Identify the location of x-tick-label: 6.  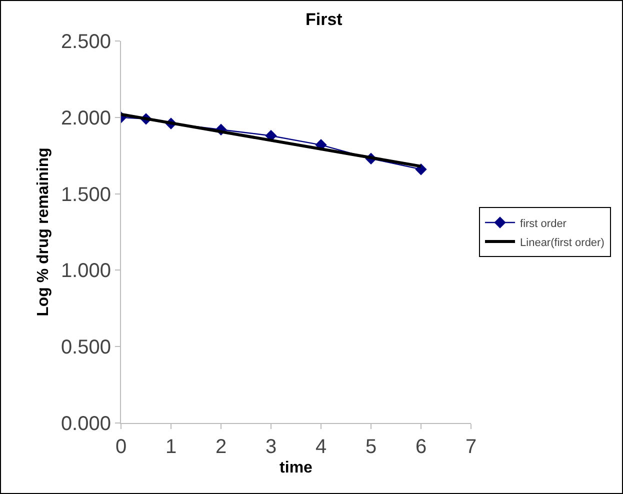
(421, 447).